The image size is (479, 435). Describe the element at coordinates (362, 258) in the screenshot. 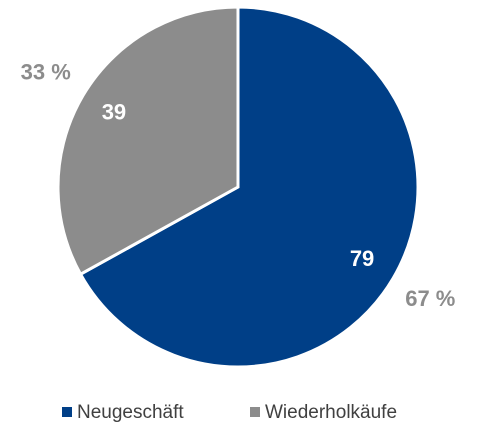

I see `data-label: 79` at that location.